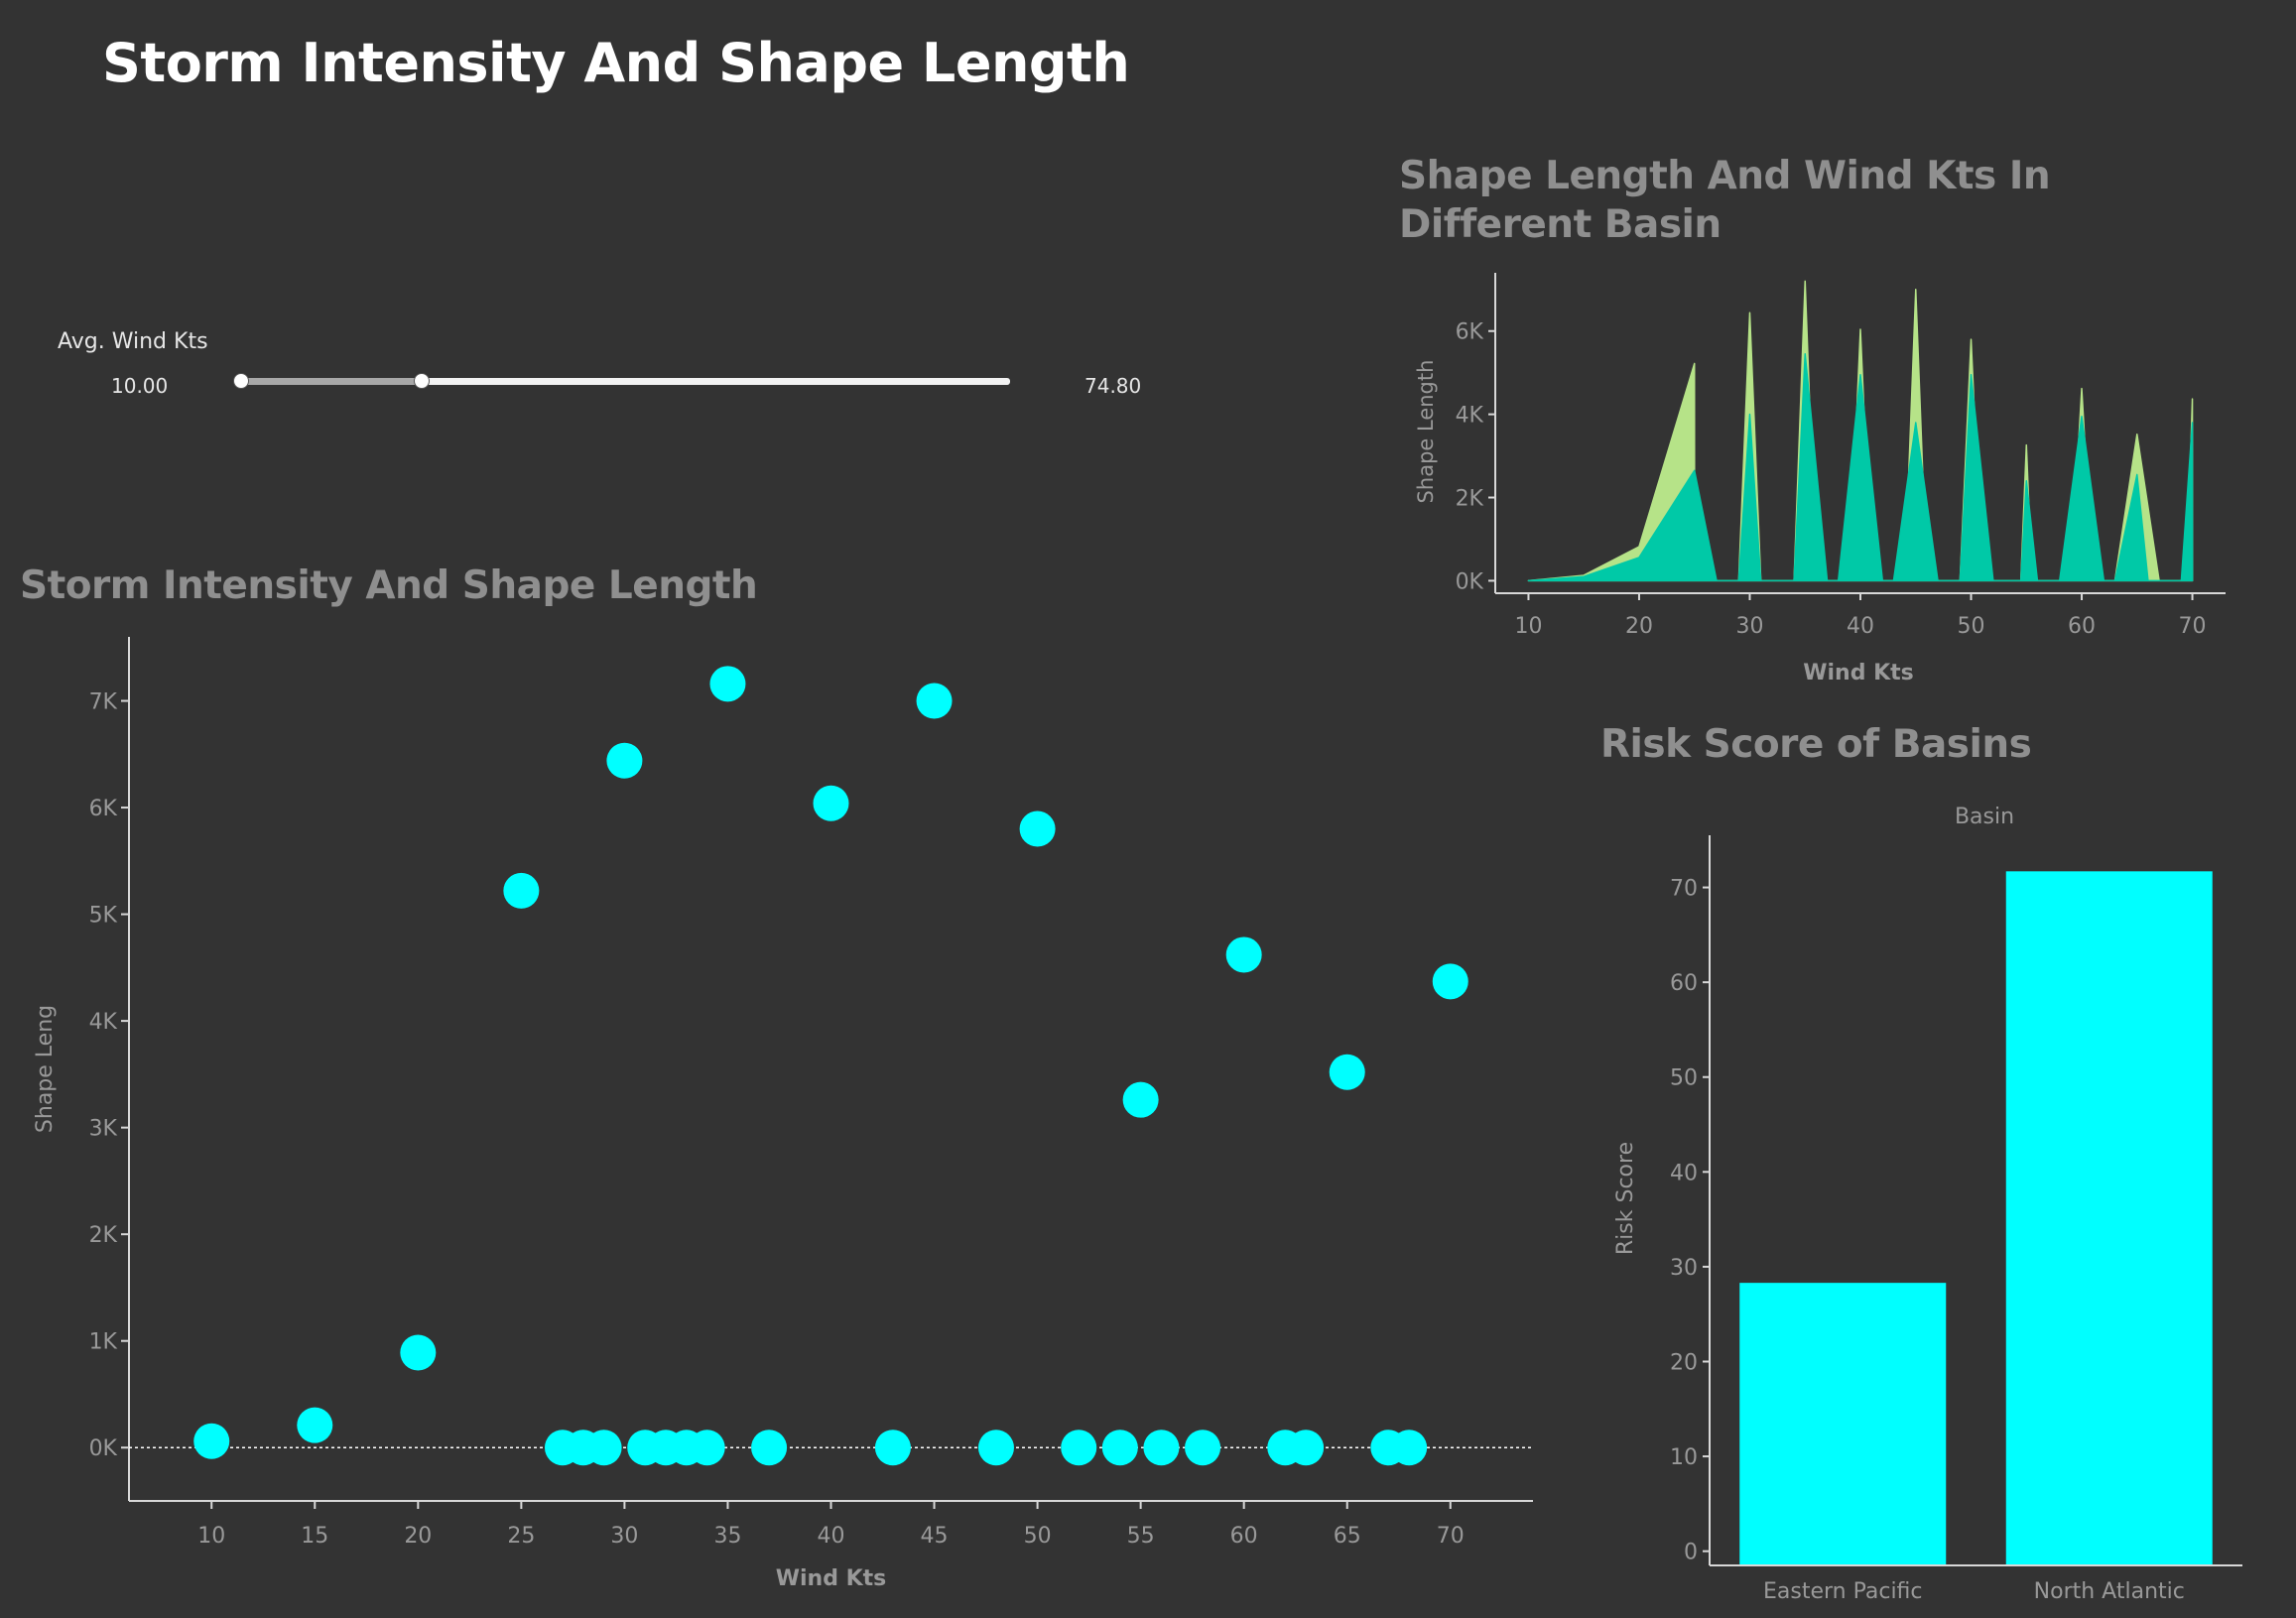  What do you see at coordinates (1684, 1078) in the screenshot?
I see `y-tick-label: 50` at bounding box center [1684, 1078].